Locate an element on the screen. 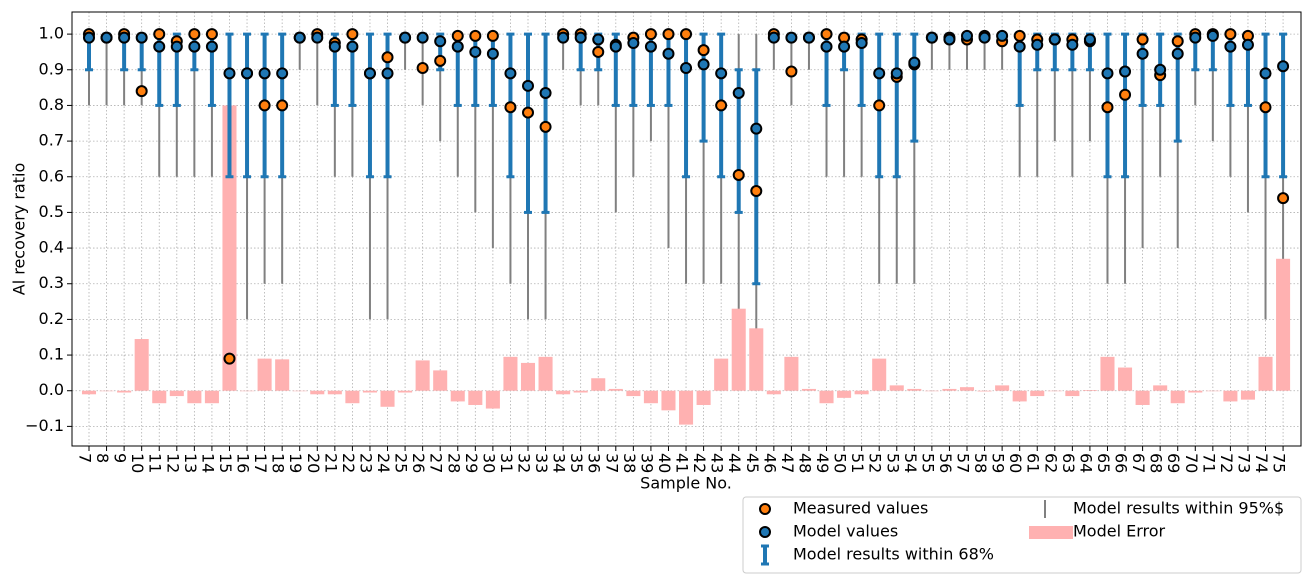 The width and height of the screenshot is (1310, 582). x-tick-label: 57 is located at coordinates (963, 463).